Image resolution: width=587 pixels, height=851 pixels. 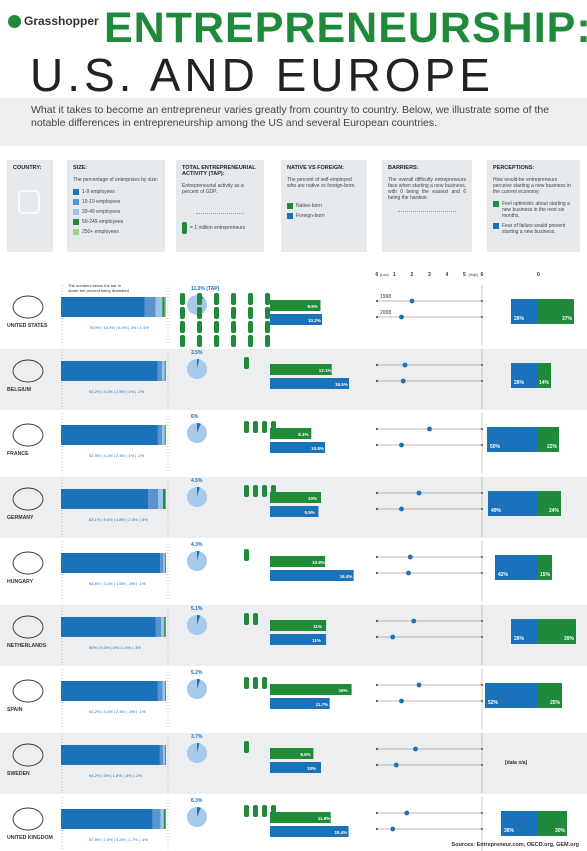 What do you see at coordinates (197, 353) in the screenshot?
I see `tea-value-label: 3.5%` at bounding box center [197, 353].